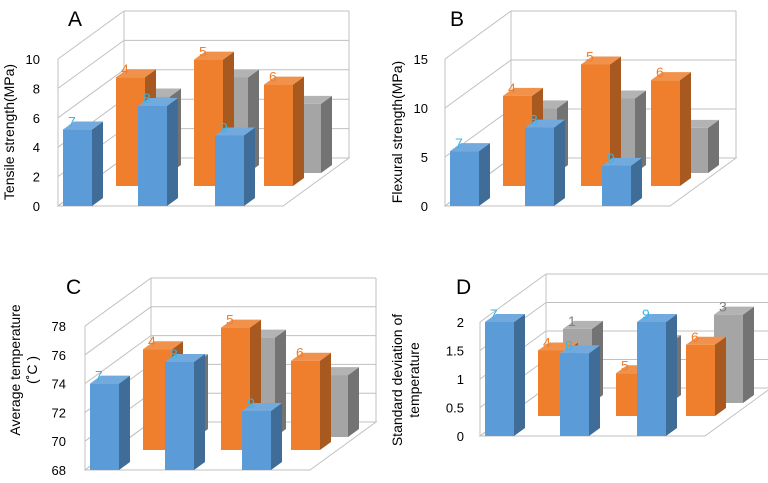 The height and width of the screenshot is (483, 768). Describe the element at coordinates (723, 307) in the screenshot. I see `bar-label-3: 3` at that location.